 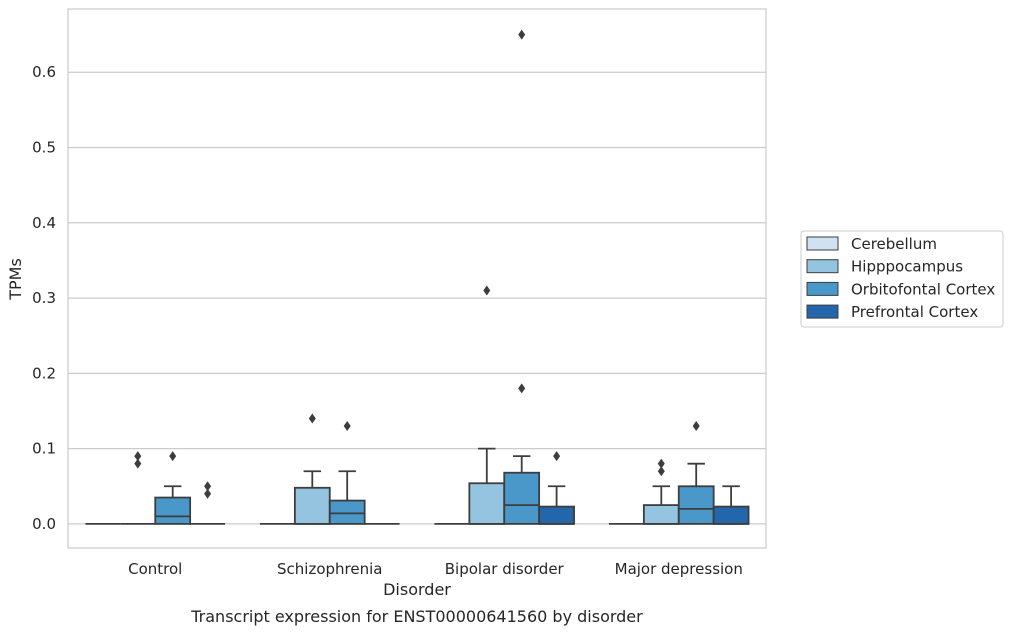 I want to click on y-tick-label: 0.1, so click(x=44, y=449).